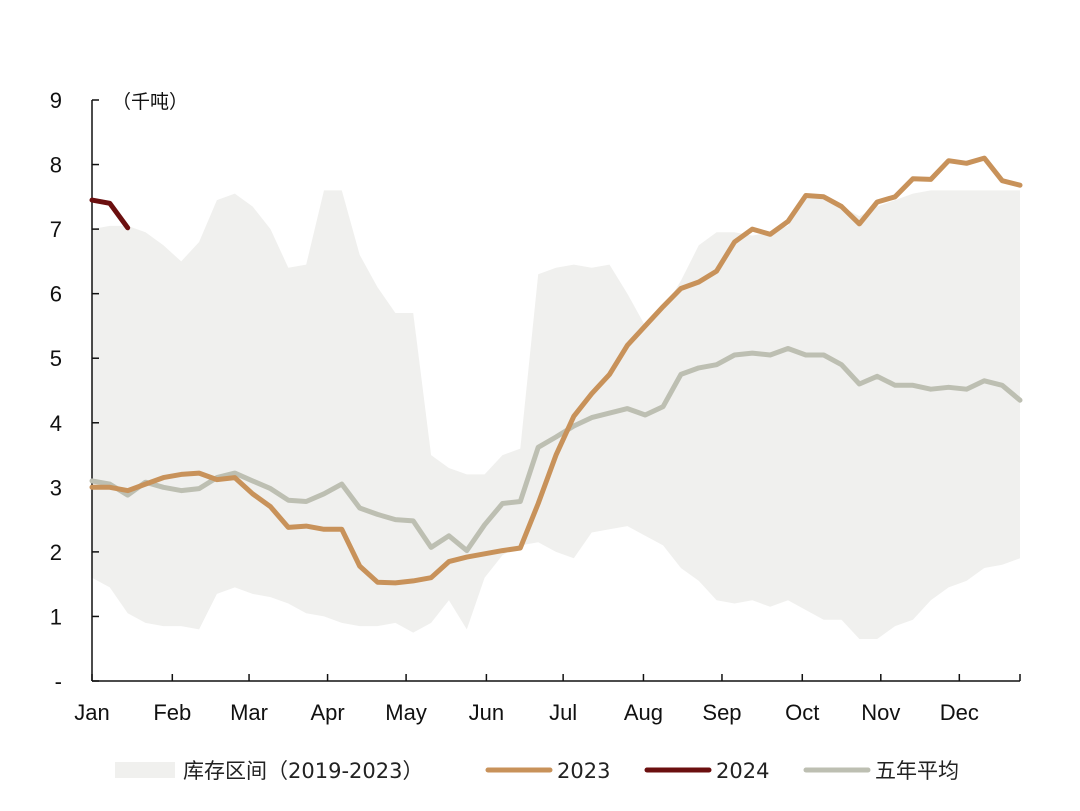 The image size is (1080, 811). Describe the element at coordinates (56, 552) in the screenshot. I see `y-tick-label: 2` at that location.